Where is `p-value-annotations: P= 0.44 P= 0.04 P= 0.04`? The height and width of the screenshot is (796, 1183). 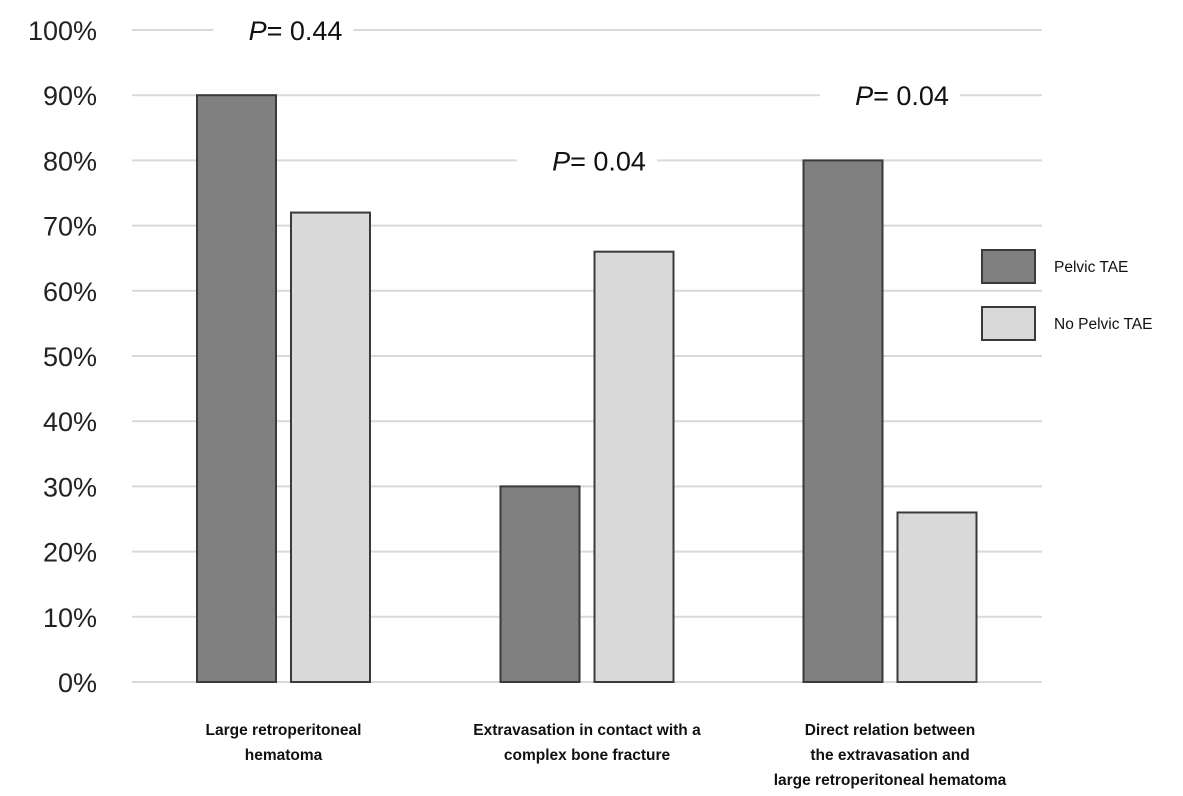 p-value-annotations: P= 0.44 P= 0.04 P= 0.04 is located at coordinates (586, 95).